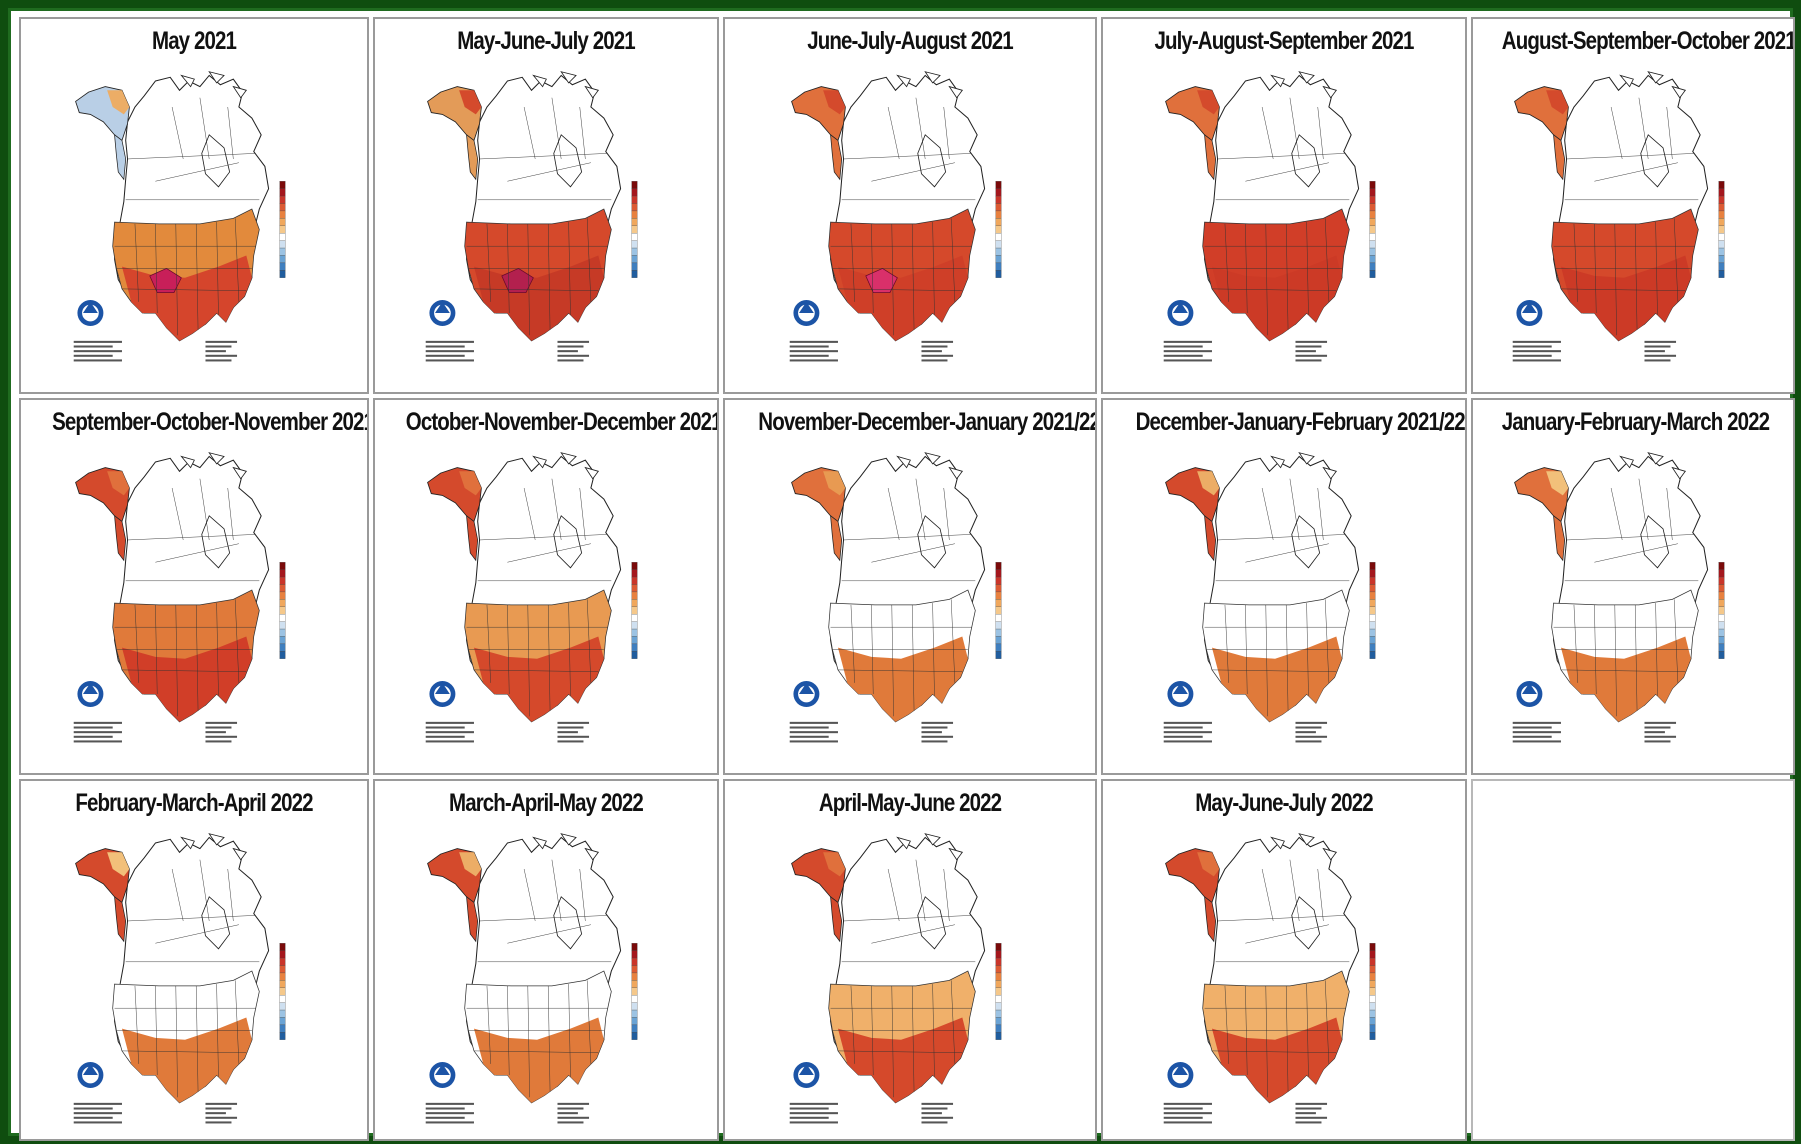  Describe the element at coordinates (194, 803) in the screenshot. I see `panel-title: February-March-April 2022` at that location.